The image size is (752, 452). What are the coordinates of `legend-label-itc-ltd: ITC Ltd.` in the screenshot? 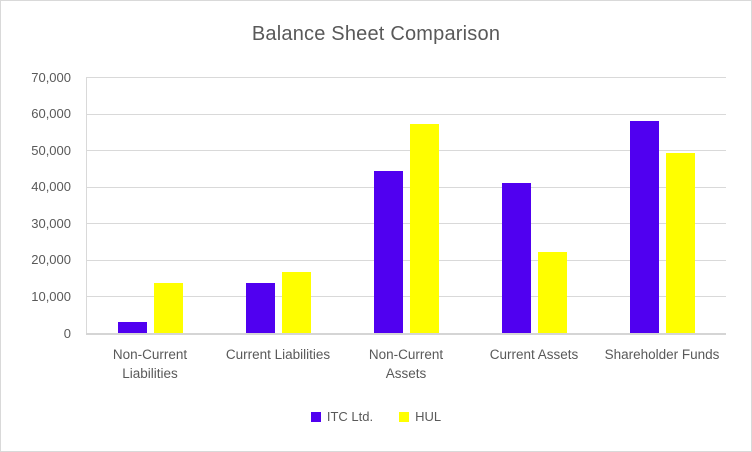 It's located at (350, 416).